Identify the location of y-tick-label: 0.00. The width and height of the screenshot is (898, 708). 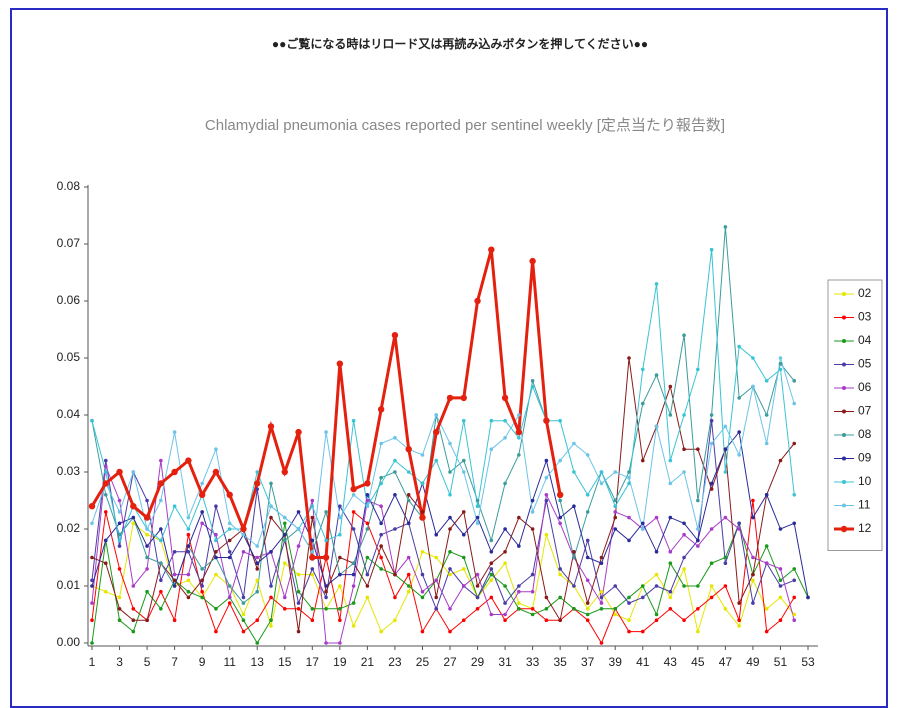
(69, 642).